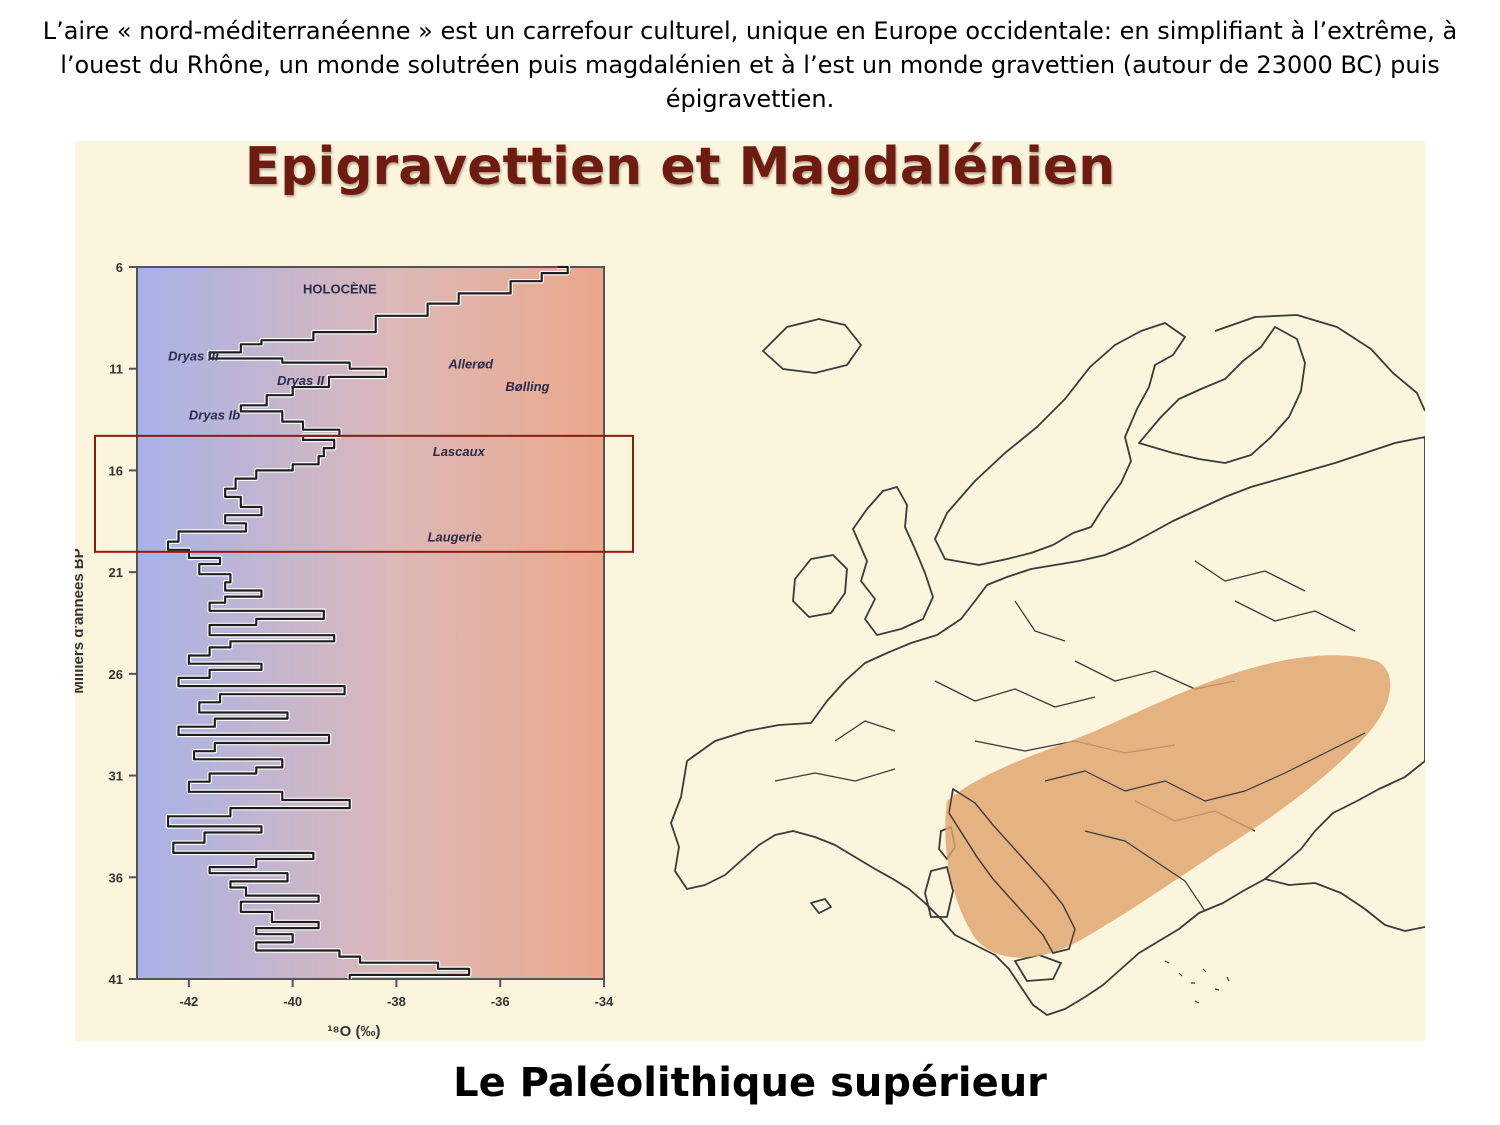  Describe the element at coordinates (300, 380) in the screenshot. I see `annotation-label: Dryas II` at that location.